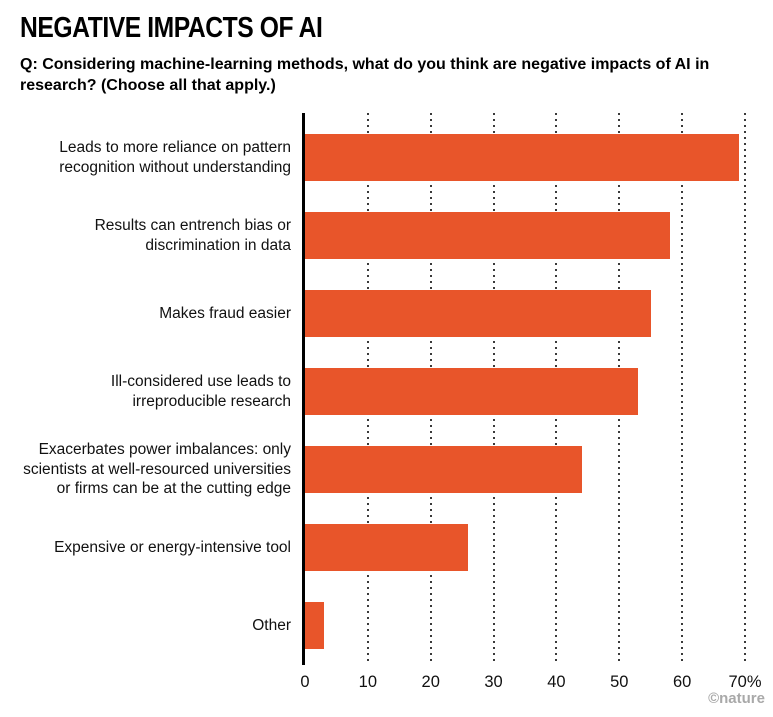 The image size is (773, 717). Describe the element at coordinates (530, 680) in the screenshot. I see `x-axis-ticks: 0 10 20 30 40 50 60 70%` at that location.